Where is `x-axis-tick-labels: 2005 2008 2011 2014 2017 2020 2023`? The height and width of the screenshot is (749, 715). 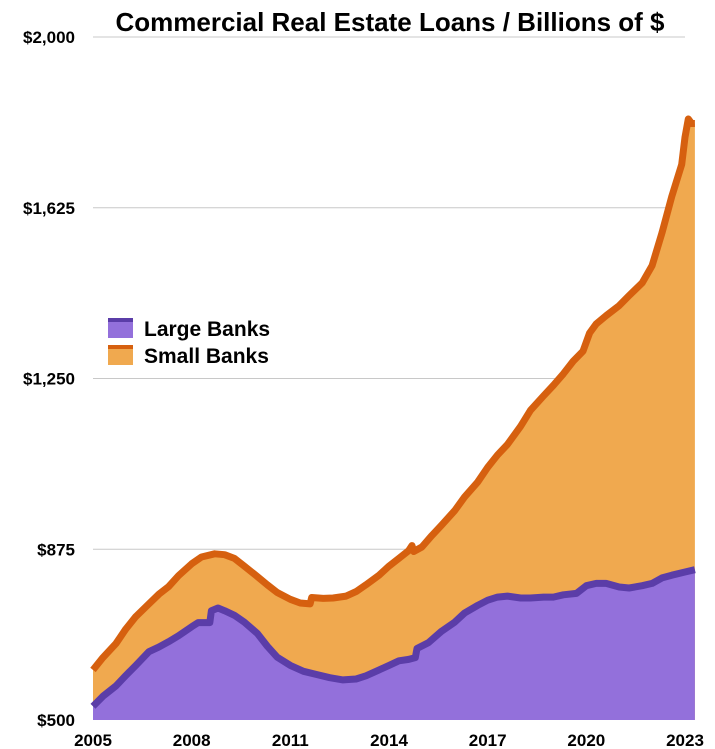 x-axis-tick-labels: 2005 2008 2011 2014 2017 2020 2023 is located at coordinates (389, 740).